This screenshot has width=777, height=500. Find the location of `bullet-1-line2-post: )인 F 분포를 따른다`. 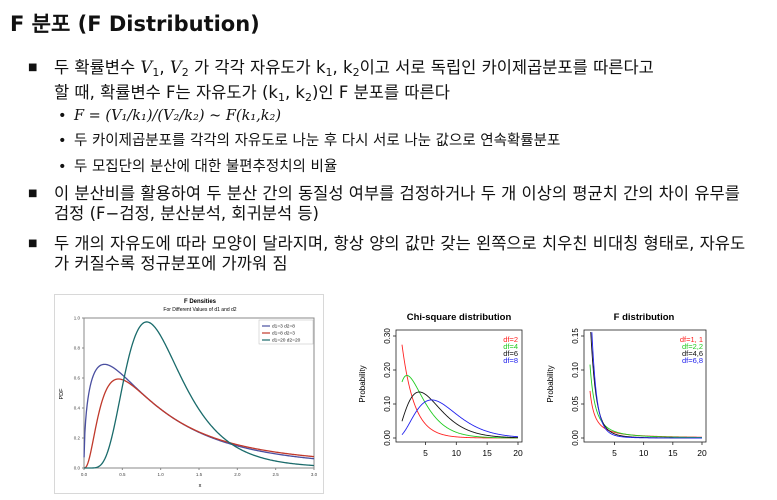

bullet-1-line2-post: )인 F 분포를 따른다 is located at coordinates (380, 92).